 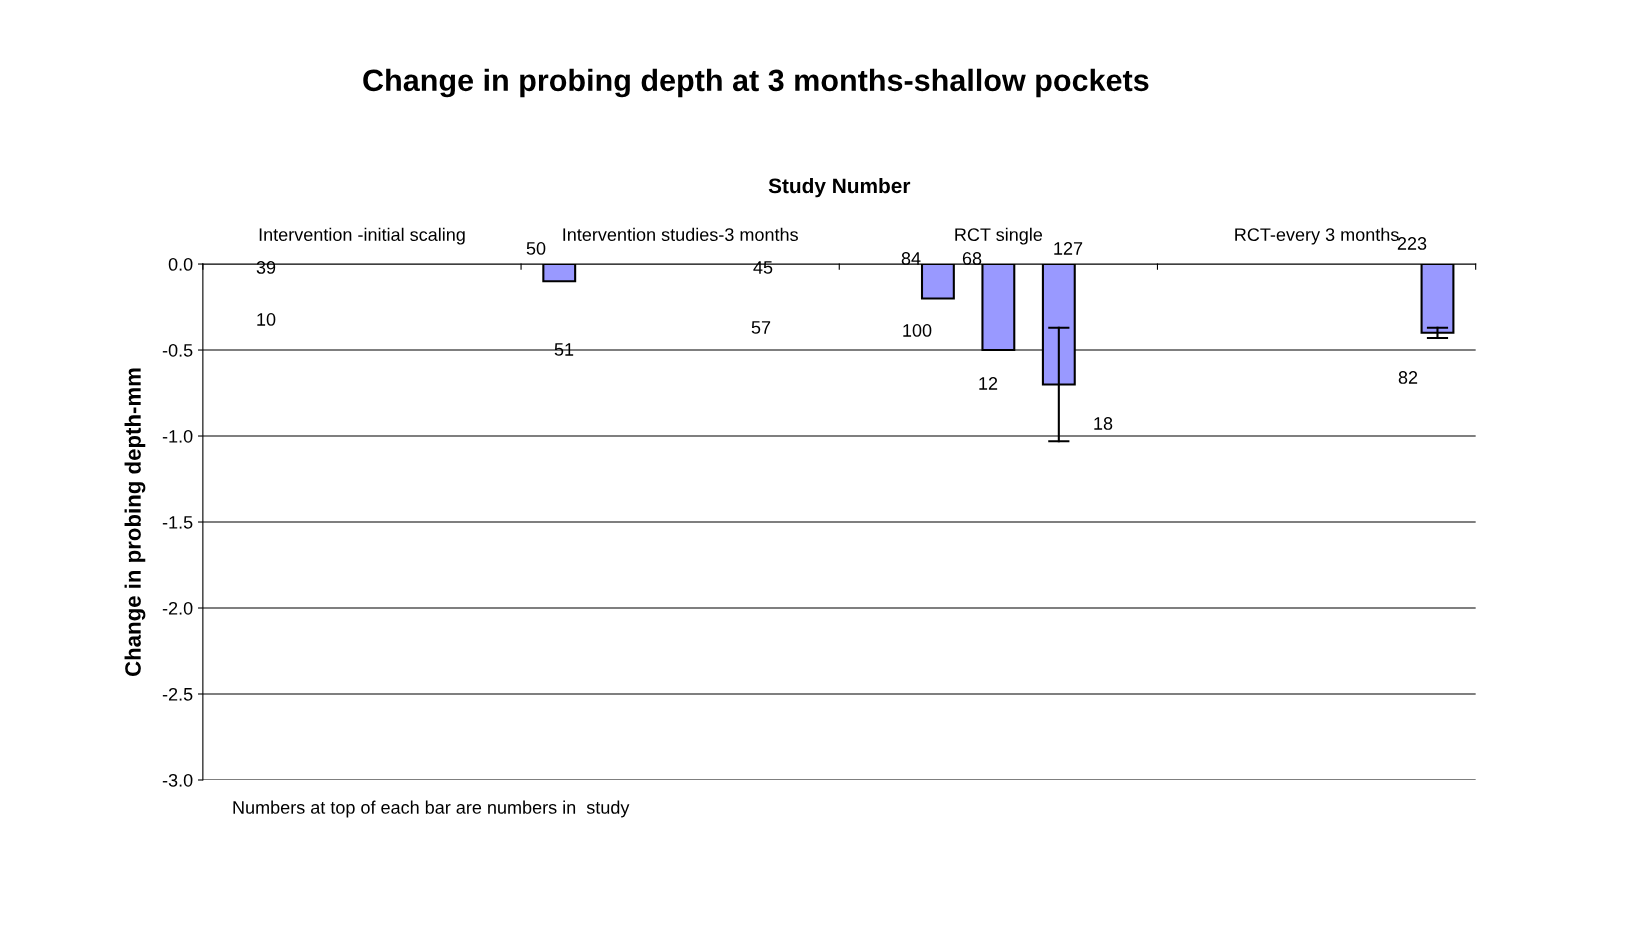 I want to click on y-tick-label: -1.5, so click(x=177, y=522).